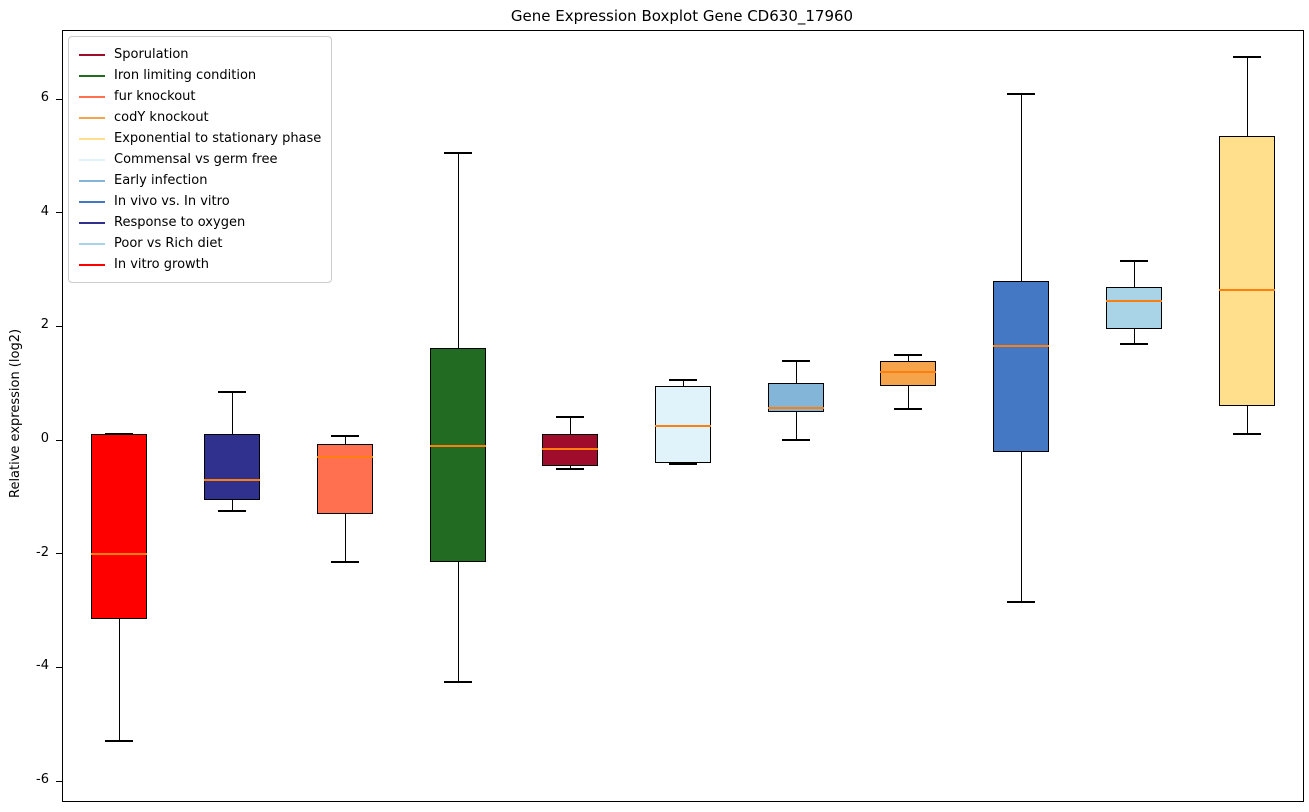  What do you see at coordinates (151, 54) in the screenshot?
I see `legend-item-label: Sporulation` at bounding box center [151, 54].